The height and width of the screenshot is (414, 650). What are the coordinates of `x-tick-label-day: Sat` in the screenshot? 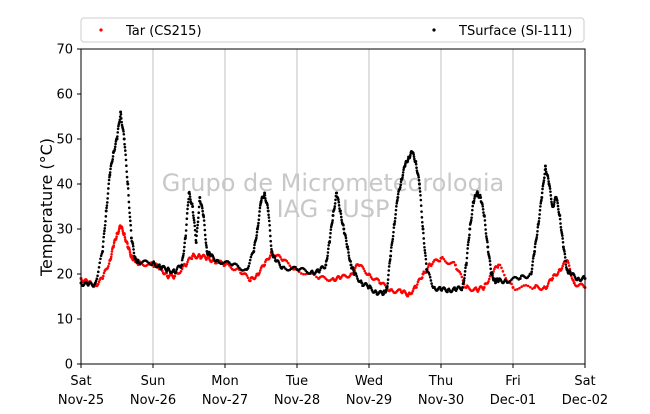 It's located at (584, 381).